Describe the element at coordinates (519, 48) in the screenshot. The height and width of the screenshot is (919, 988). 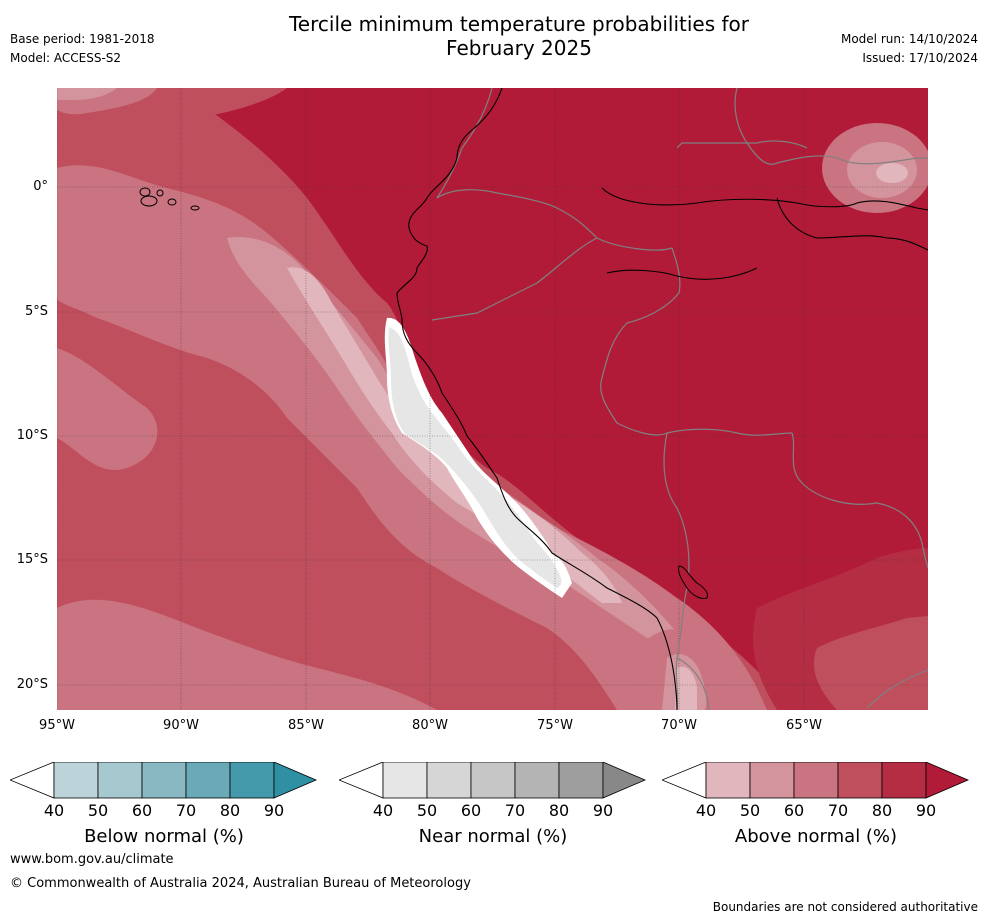
I see `title-line-2: February 2025` at that location.